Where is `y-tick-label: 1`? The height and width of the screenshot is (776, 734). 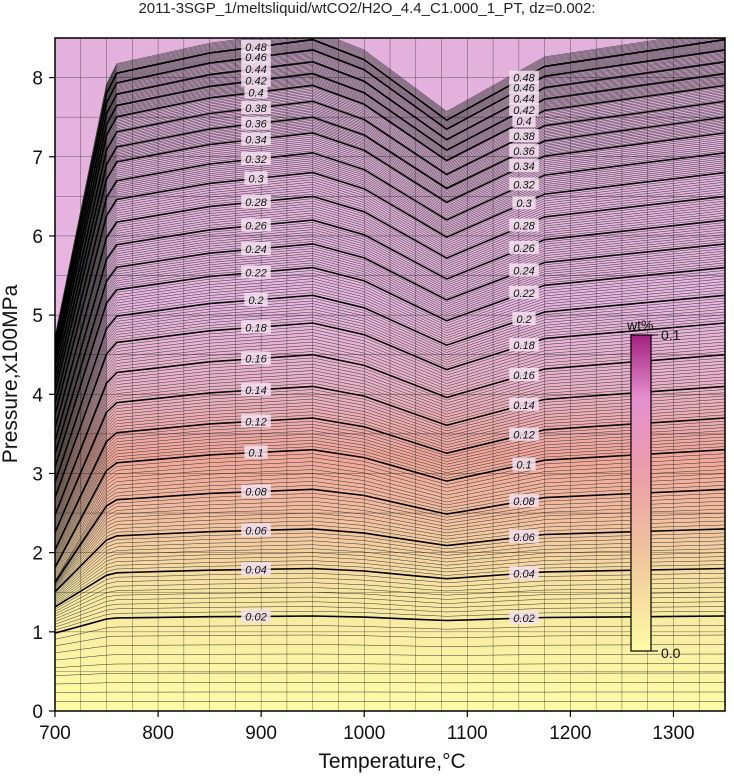
y-tick-label: 1 is located at coordinates (37, 633).